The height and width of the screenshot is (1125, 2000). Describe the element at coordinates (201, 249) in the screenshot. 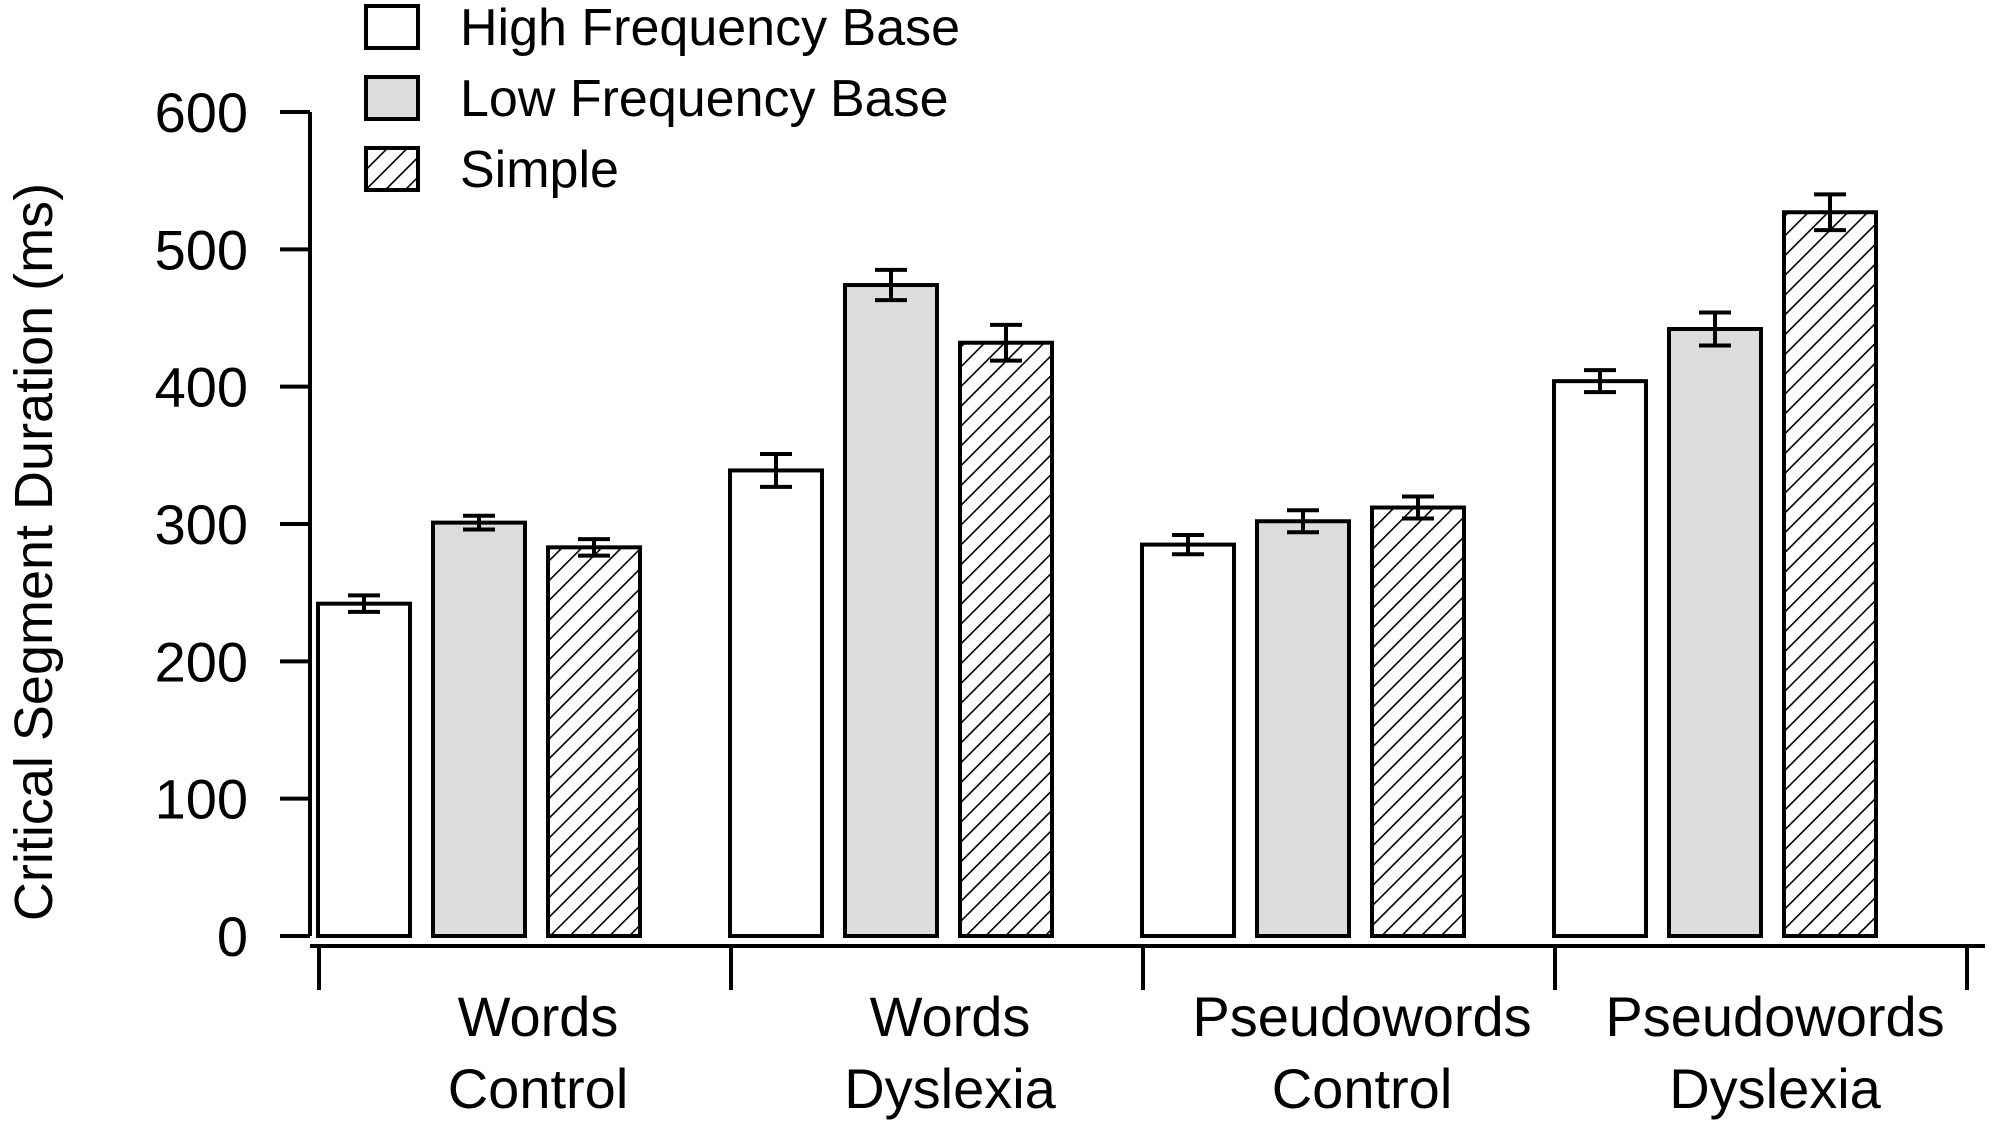

I see `y-tick-label: 500` at that location.